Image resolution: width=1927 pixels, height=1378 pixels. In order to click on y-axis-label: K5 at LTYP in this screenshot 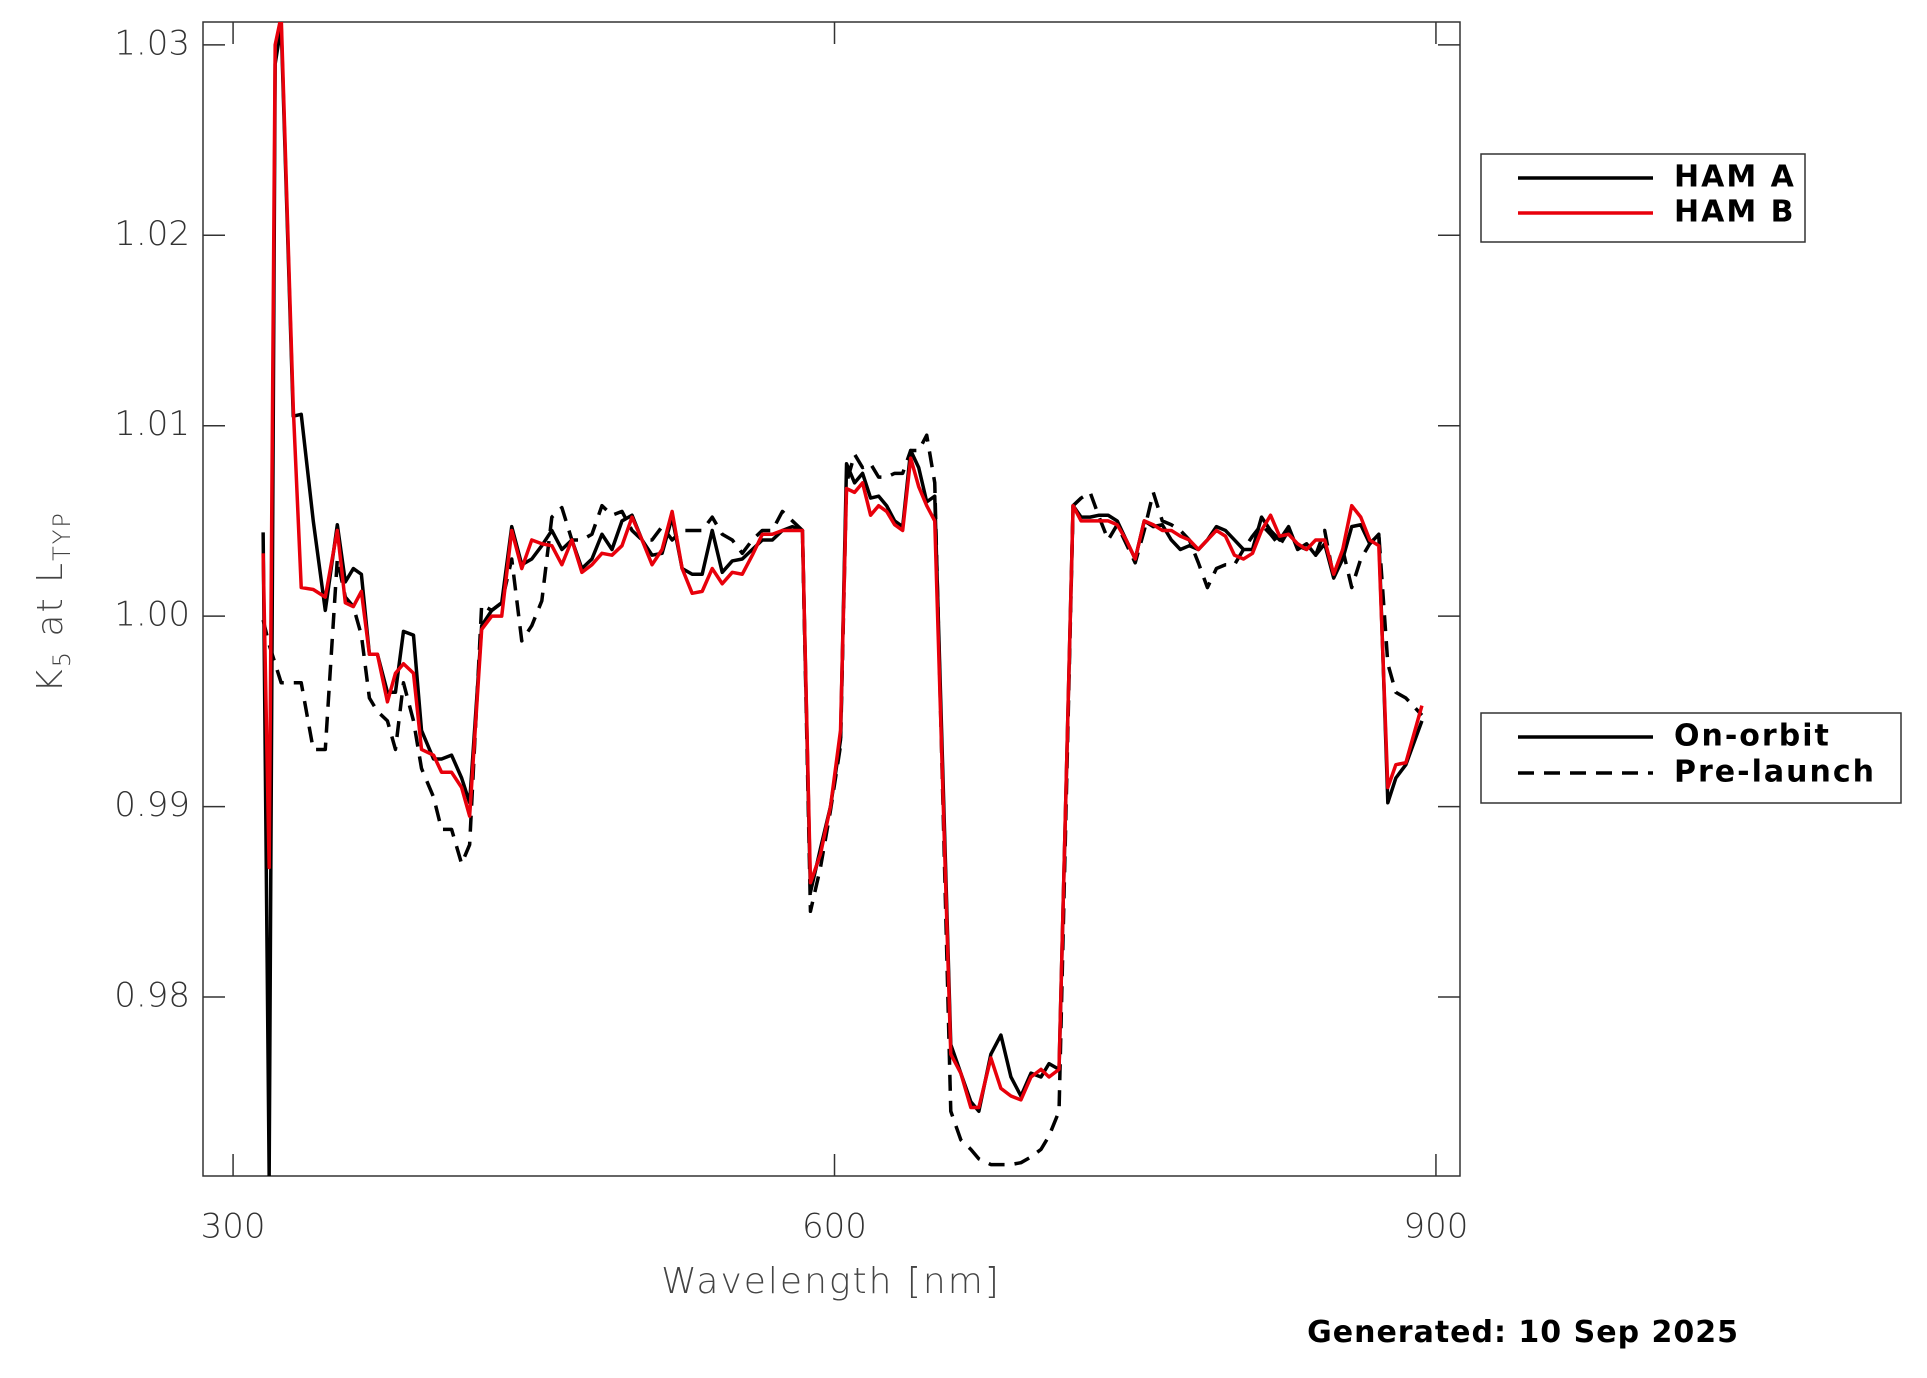, I will do `click(53, 602)`.